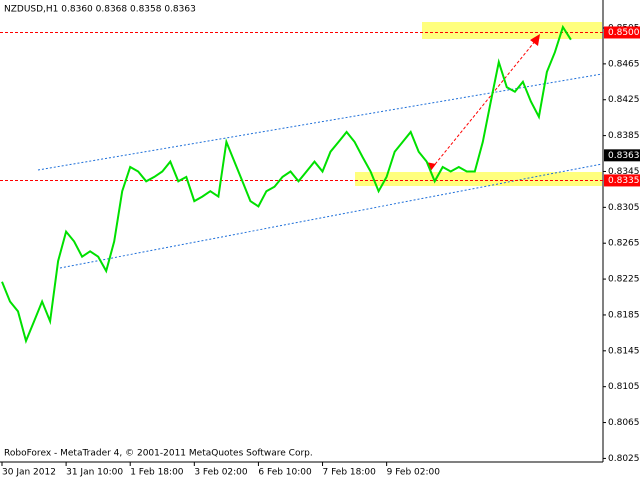  I want to click on price-label: 0.8500, so click(624, 33).